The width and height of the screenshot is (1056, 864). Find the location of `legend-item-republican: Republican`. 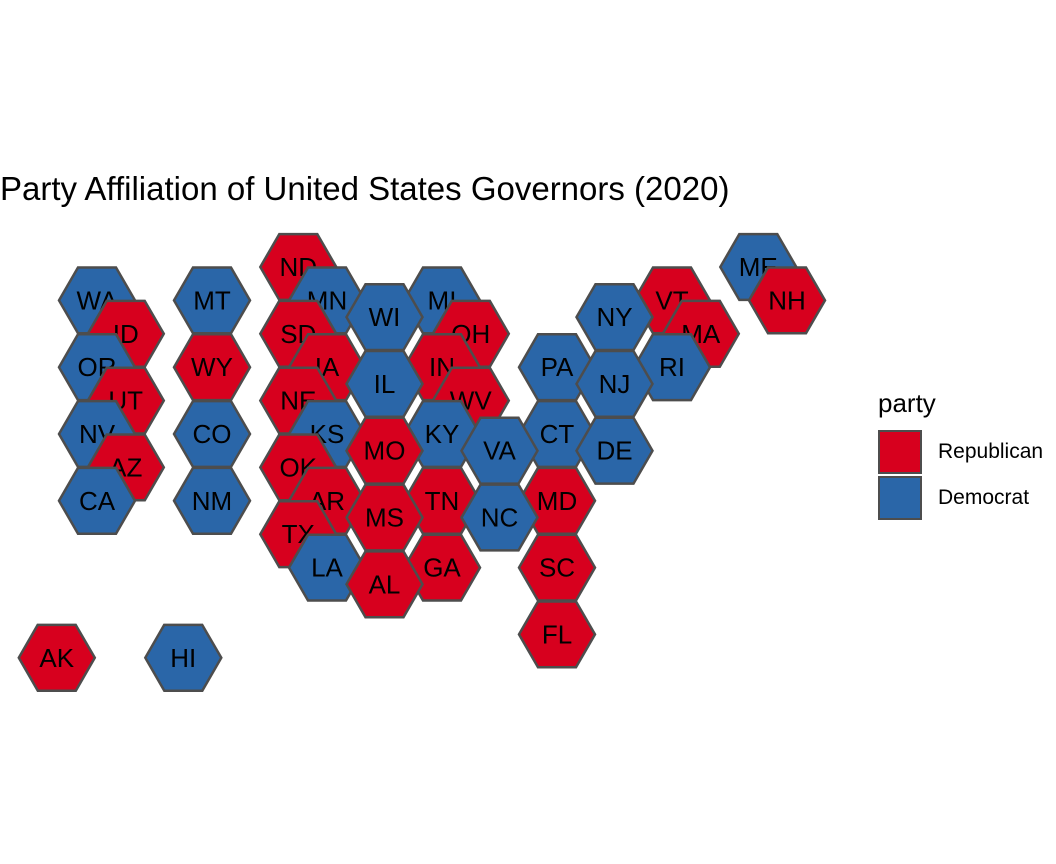

legend-item-republican: Republican is located at coordinates (960, 452).